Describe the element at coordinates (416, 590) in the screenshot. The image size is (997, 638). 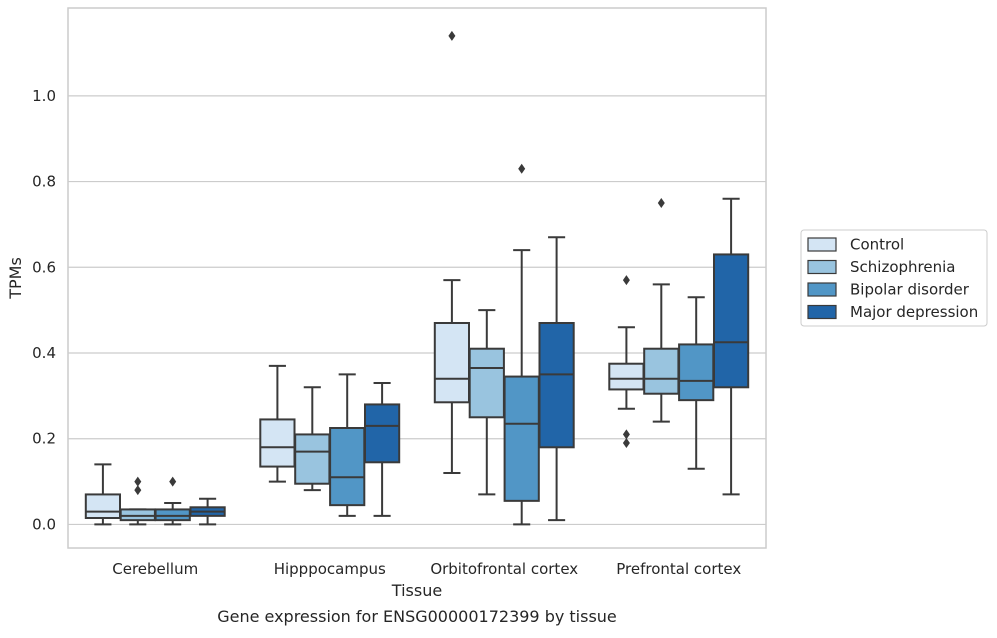
I see `x-axis-label: Tissue` at that location.